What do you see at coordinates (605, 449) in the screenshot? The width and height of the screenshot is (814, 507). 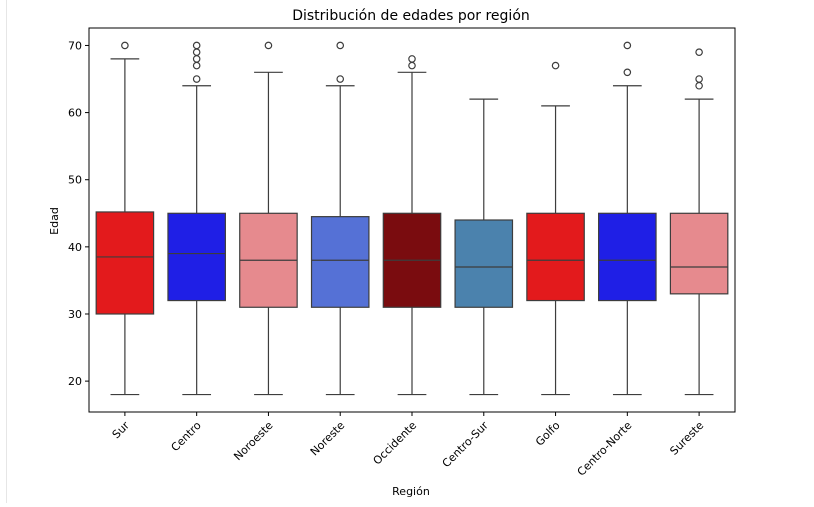 I see `x-tick-label: Centro-Norte` at bounding box center [605, 449].